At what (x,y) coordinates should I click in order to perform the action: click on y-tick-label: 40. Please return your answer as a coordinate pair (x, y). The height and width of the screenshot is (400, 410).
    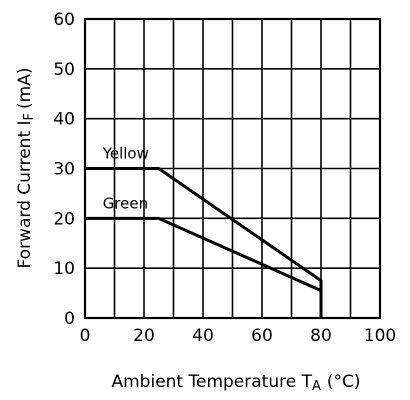
    Looking at the image, I should click on (64, 120).